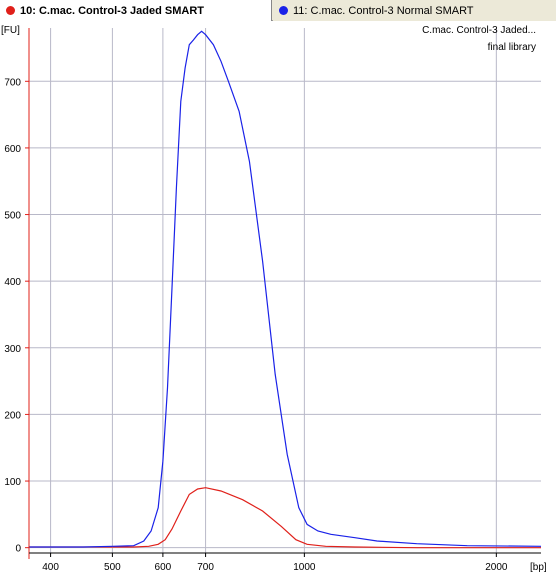  I want to click on y-tick-label: 100, so click(12, 482).